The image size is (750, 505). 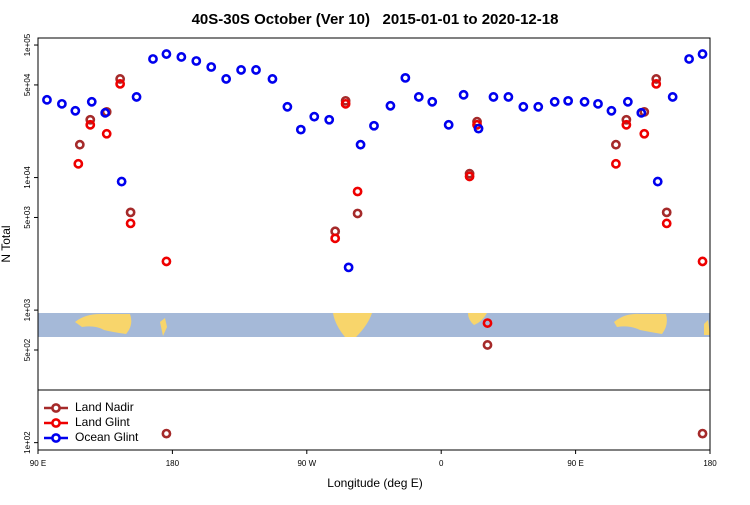 I want to click on map-strip, so click(x=374, y=325).